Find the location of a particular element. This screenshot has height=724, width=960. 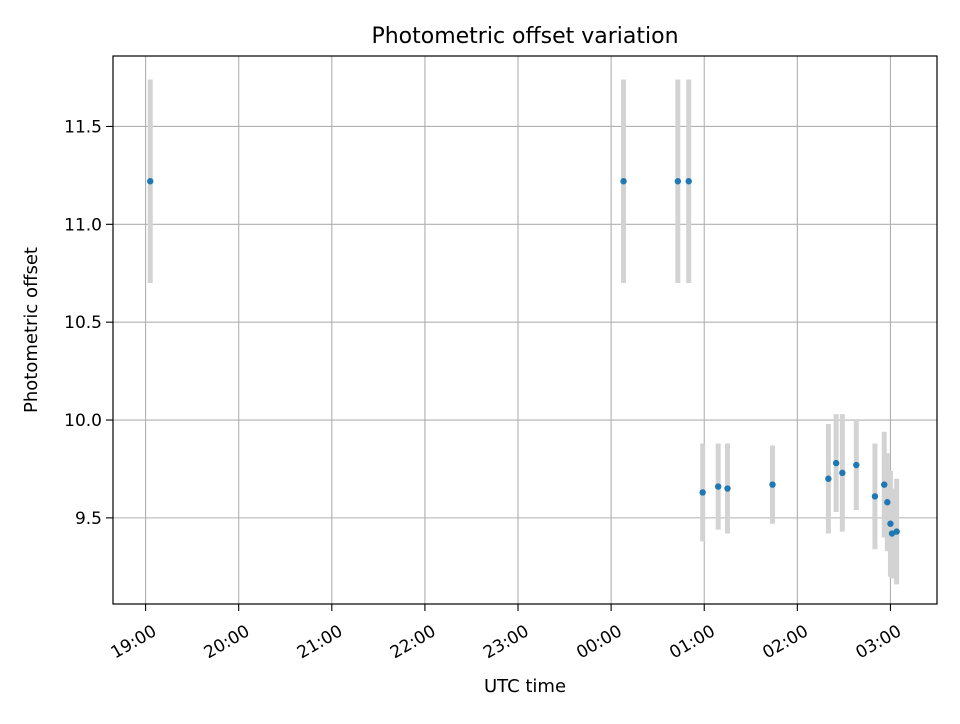

y-tick-label: 11.5 is located at coordinates (83, 127).